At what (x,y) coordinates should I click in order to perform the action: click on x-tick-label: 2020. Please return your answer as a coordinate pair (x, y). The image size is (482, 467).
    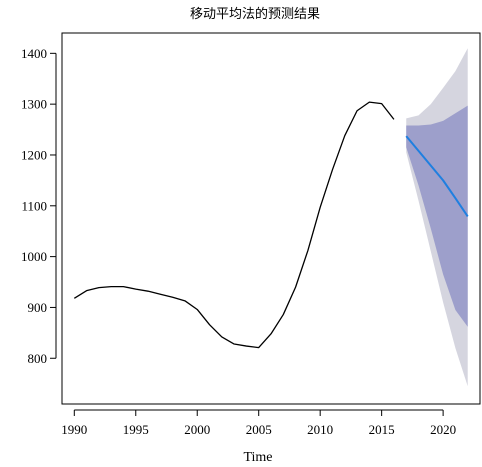
    Looking at the image, I should click on (443, 429).